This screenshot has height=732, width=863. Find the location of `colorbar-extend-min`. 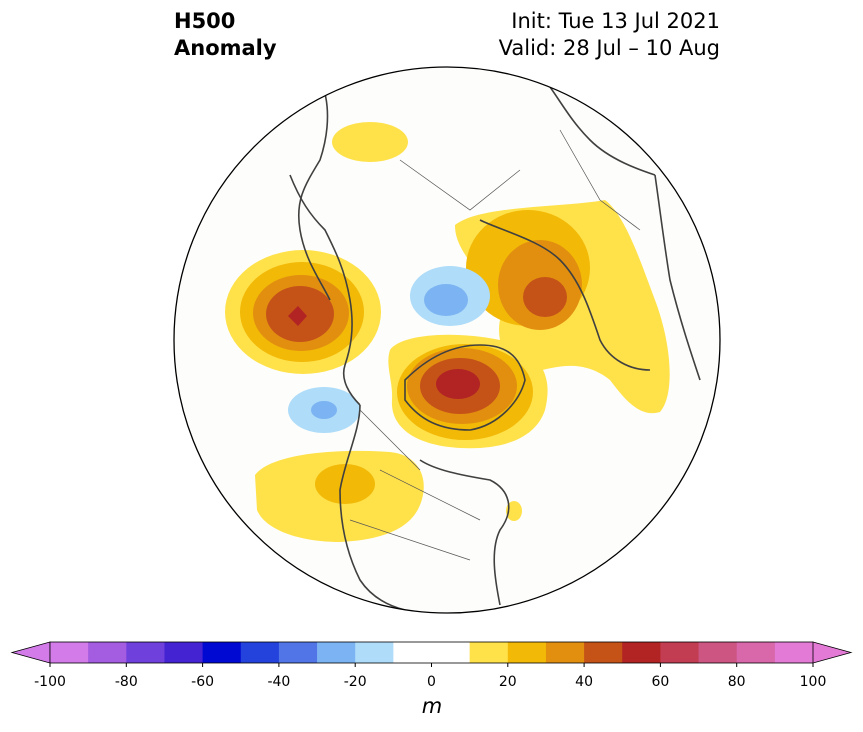

colorbar-extend-min is located at coordinates (30, 652).